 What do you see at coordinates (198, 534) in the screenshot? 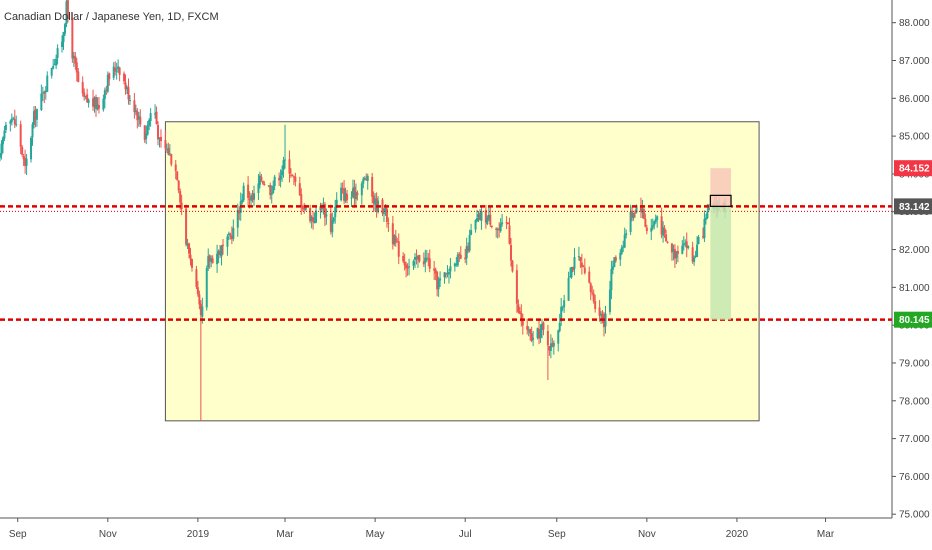
I see `x-tick-label: 2019` at bounding box center [198, 534].